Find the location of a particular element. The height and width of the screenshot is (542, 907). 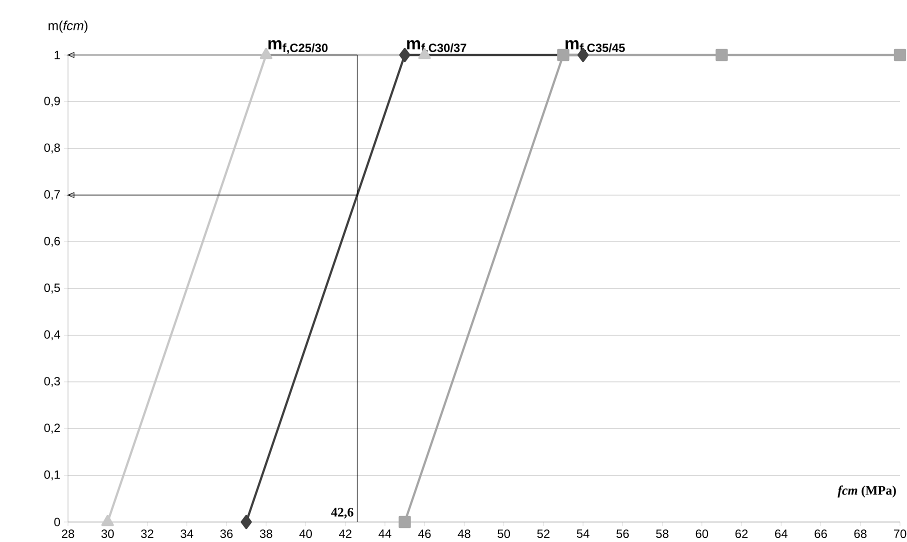

x-tick-label: 34 is located at coordinates (187, 534).